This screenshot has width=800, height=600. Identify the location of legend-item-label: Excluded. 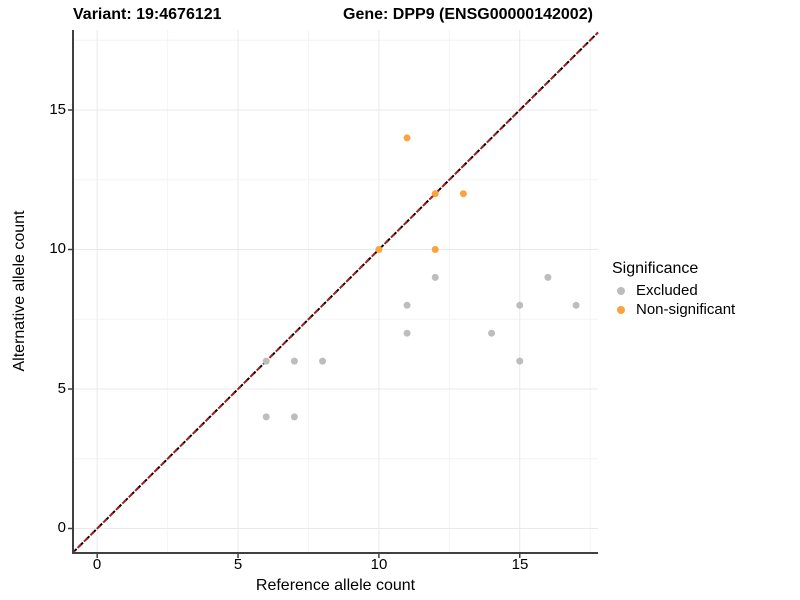
(667, 290).